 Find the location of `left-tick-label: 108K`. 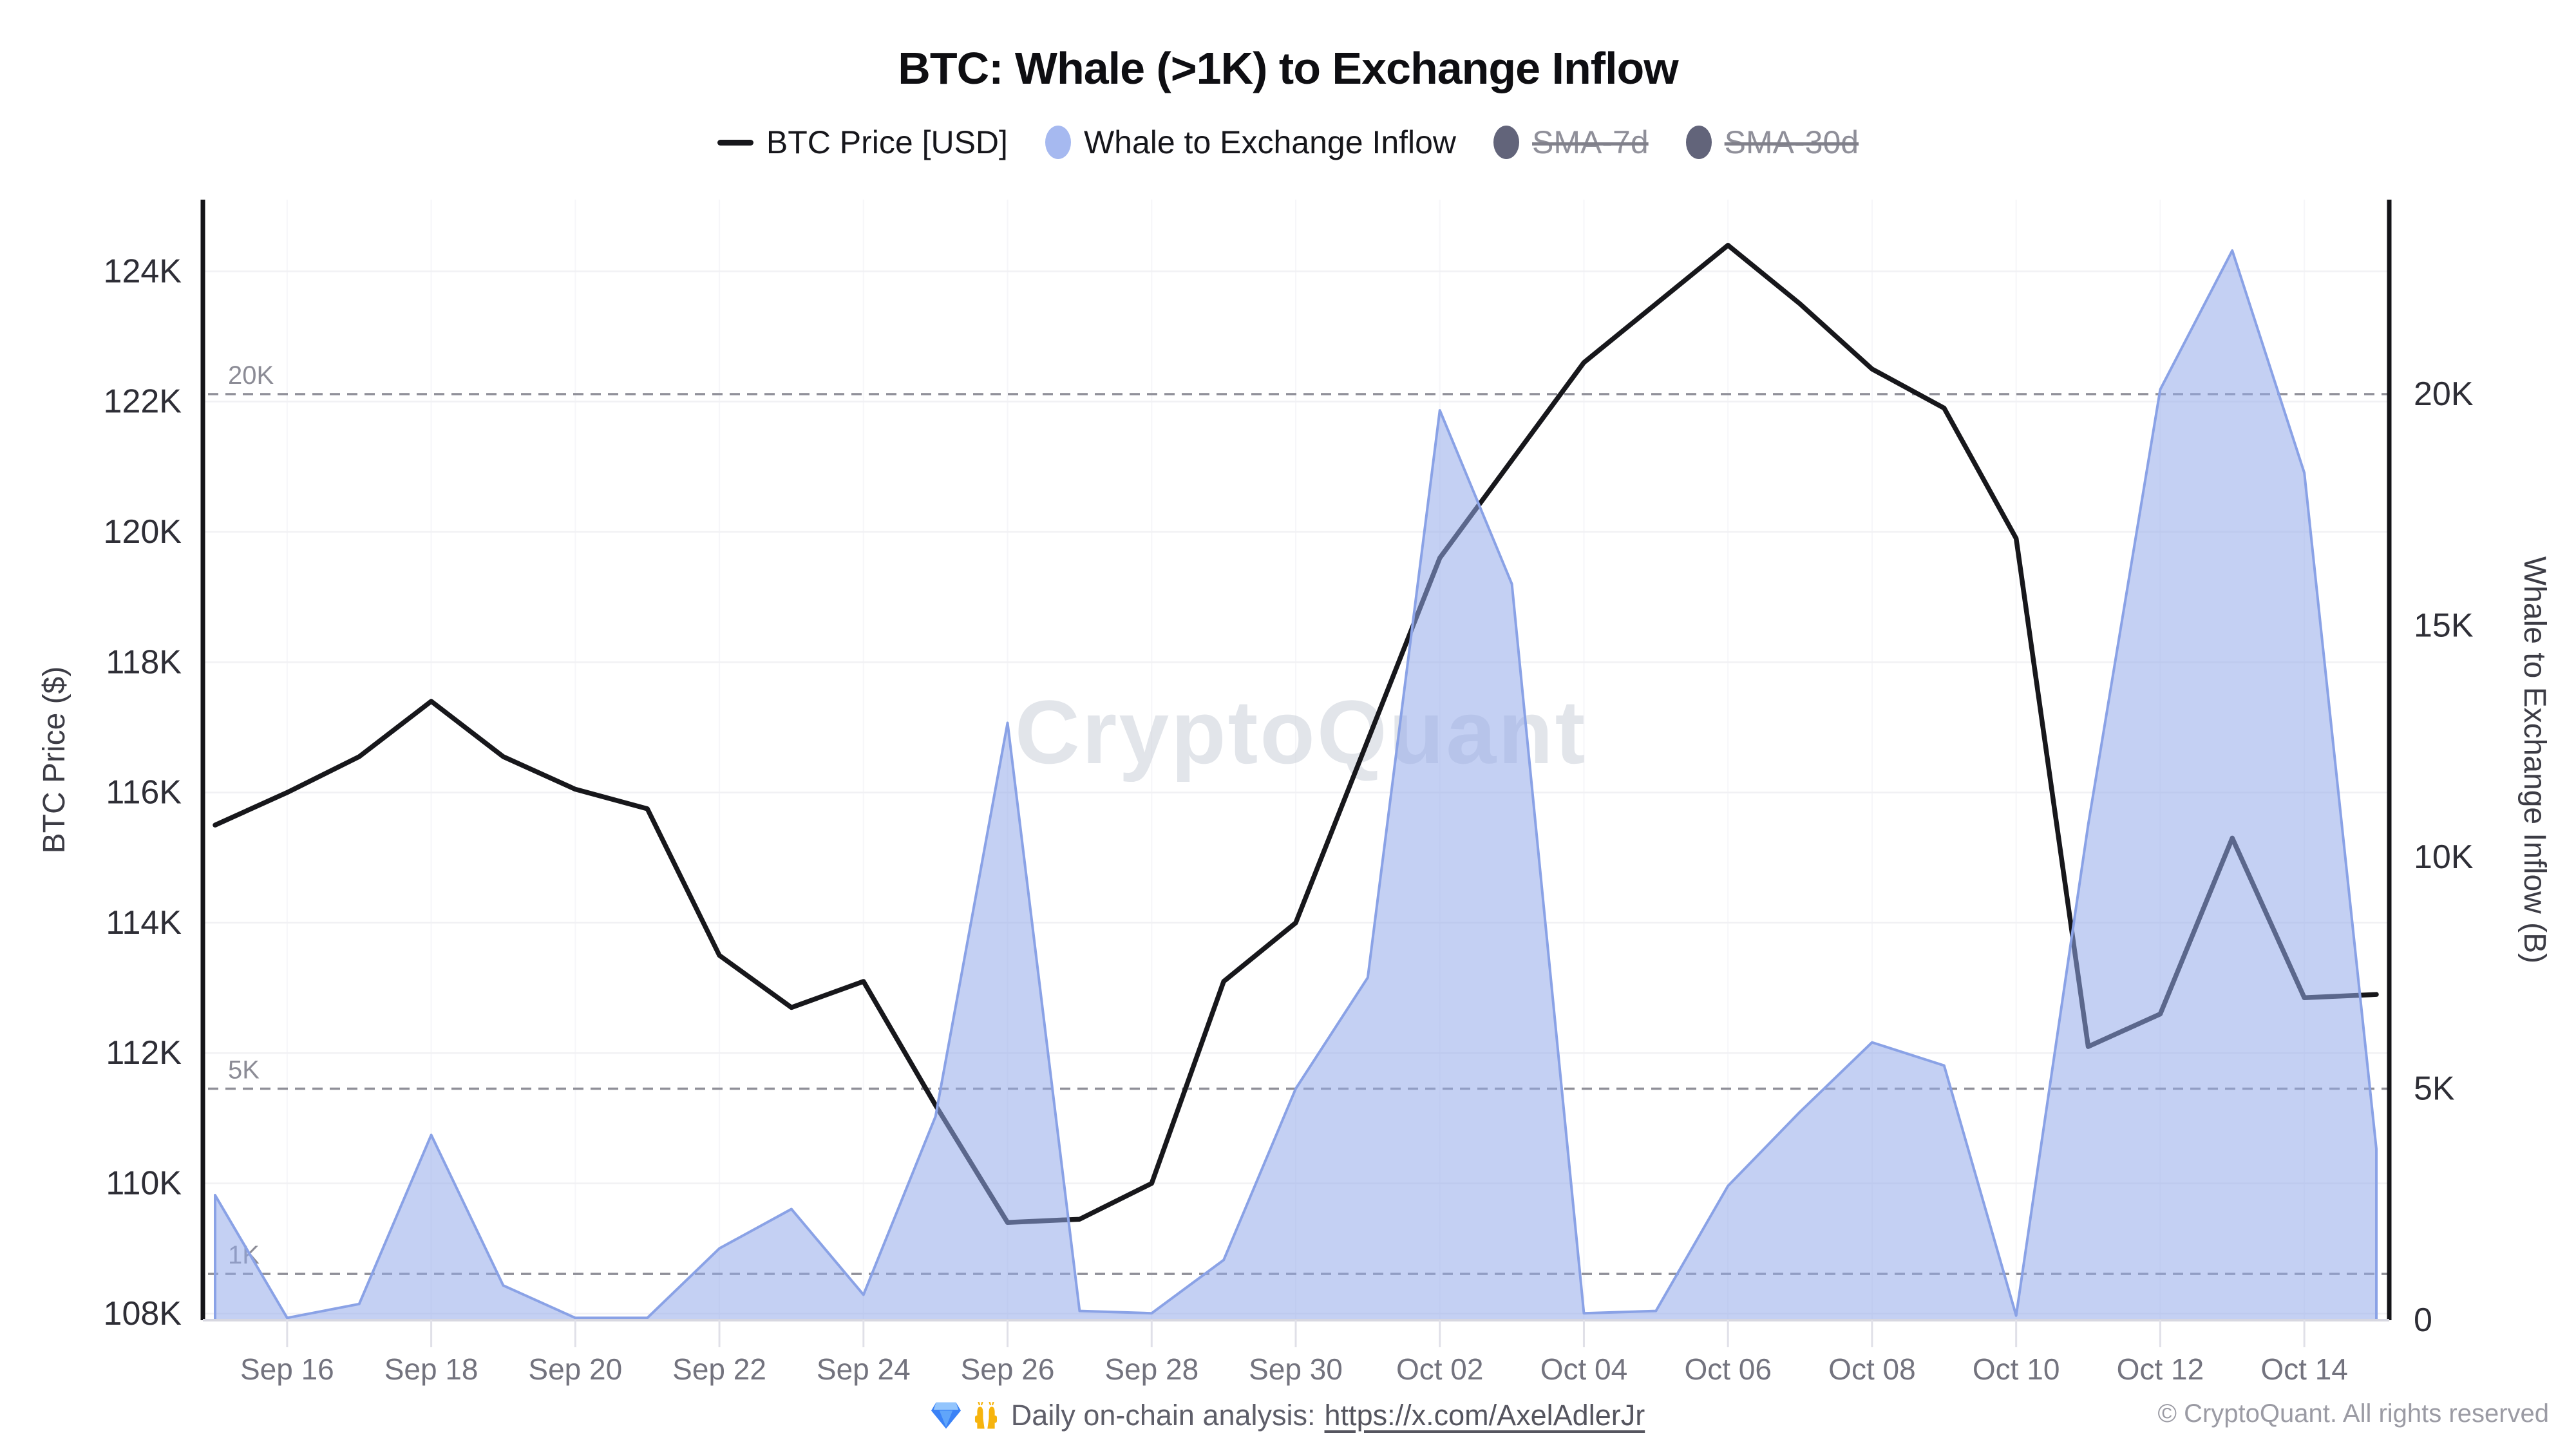

left-tick-label: 108K is located at coordinates (143, 1314).